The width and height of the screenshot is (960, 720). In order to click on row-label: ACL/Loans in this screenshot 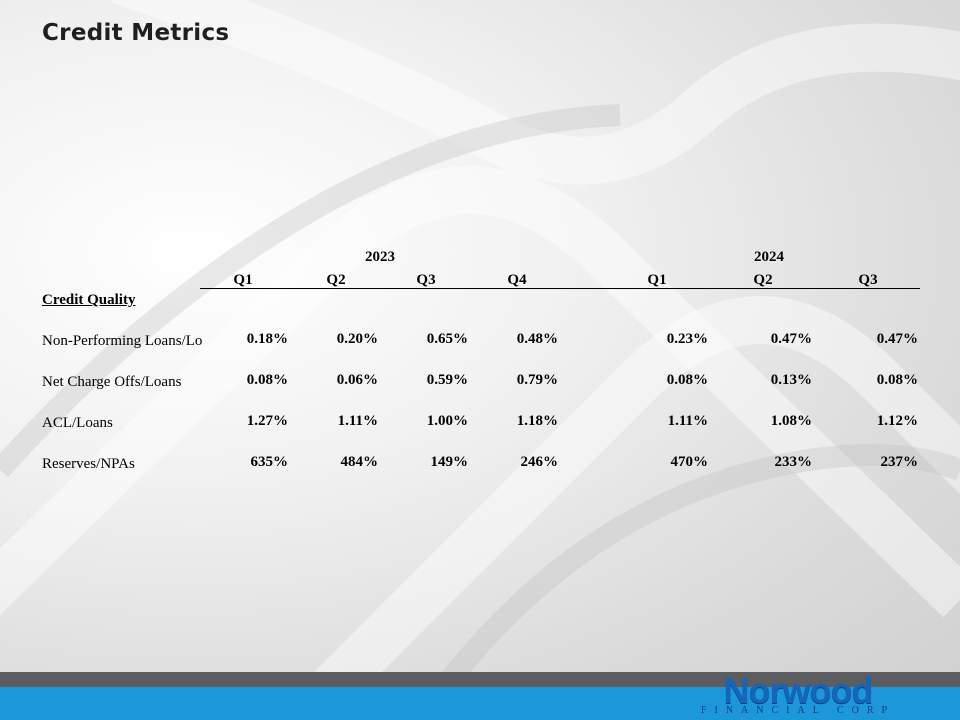, I will do `click(77, 423)`.